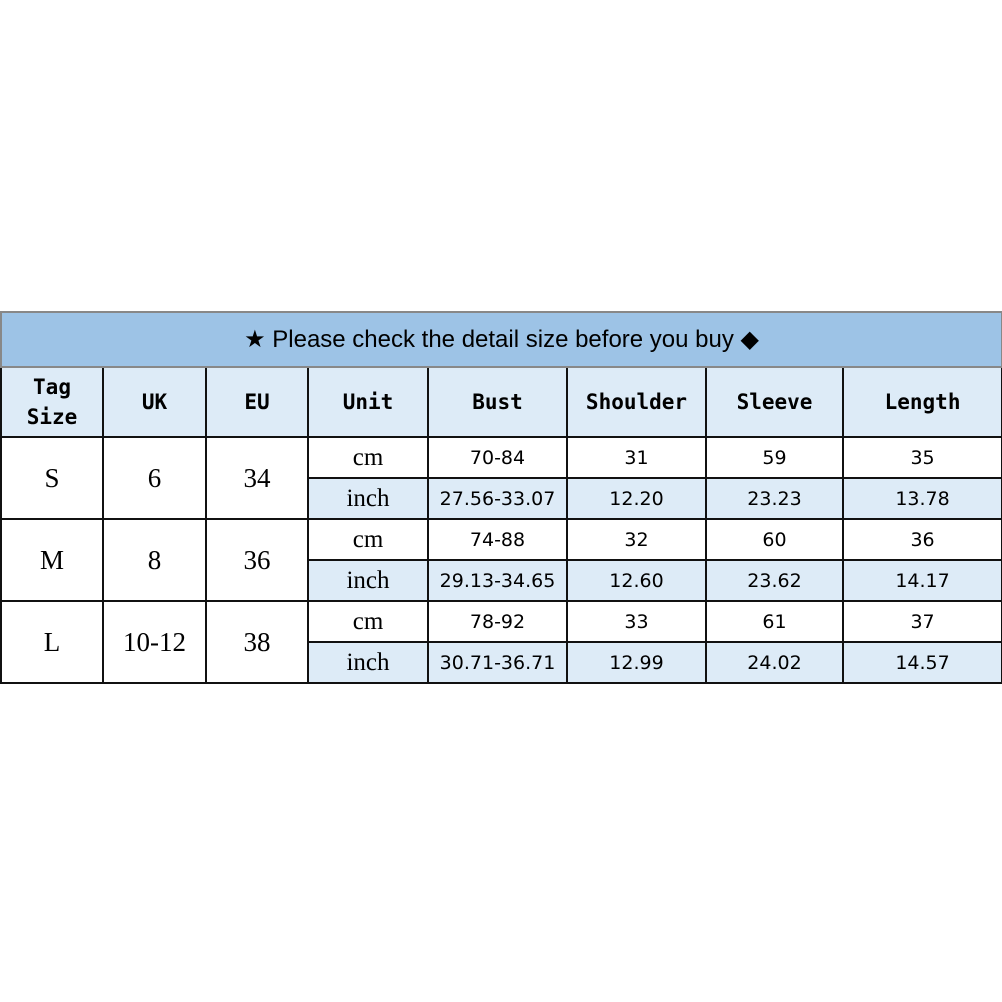 The height and width of the screenshot is (1002, 1002). What do you see at coordinates (497, 621) in the screenshot?
I see `bust-cell: 78-92` at bounding box center [497, 621].